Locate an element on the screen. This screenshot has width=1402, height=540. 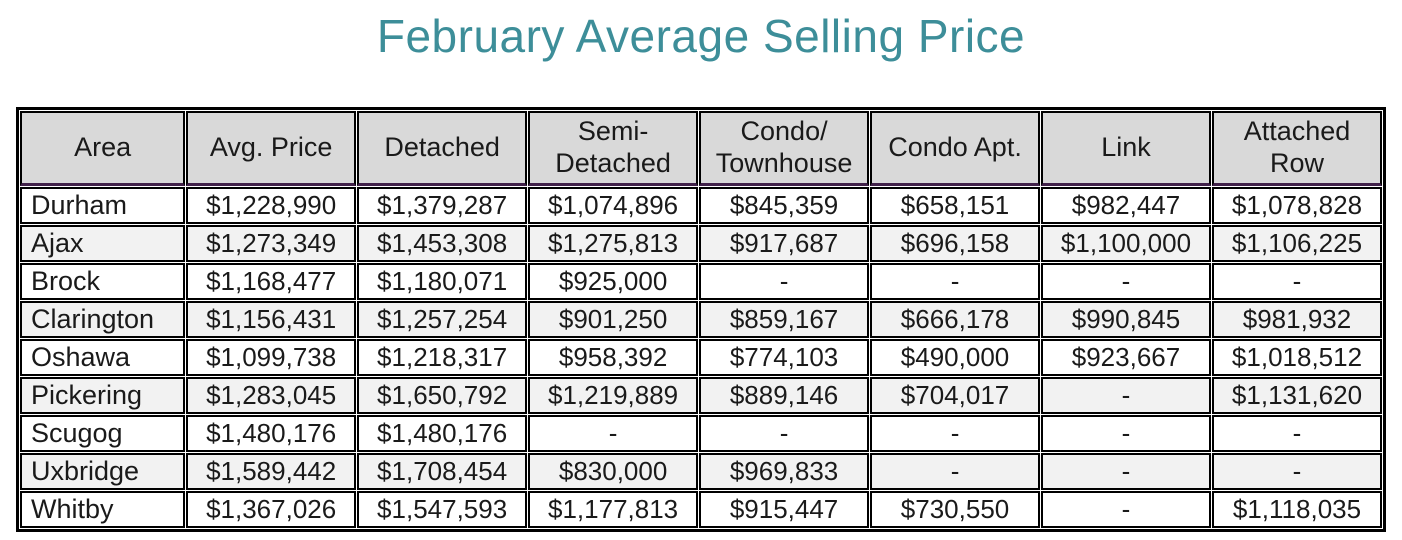
price-cell: $1,180,071 is located at coordinates (442, 281).